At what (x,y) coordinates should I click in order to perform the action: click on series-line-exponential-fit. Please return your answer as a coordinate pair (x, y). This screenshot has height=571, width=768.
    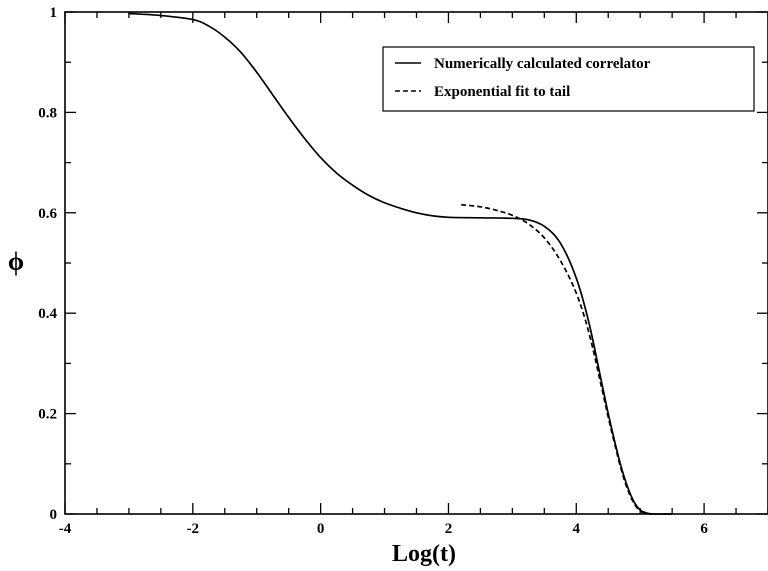
    Looking at the image, I should click on (557, 359).